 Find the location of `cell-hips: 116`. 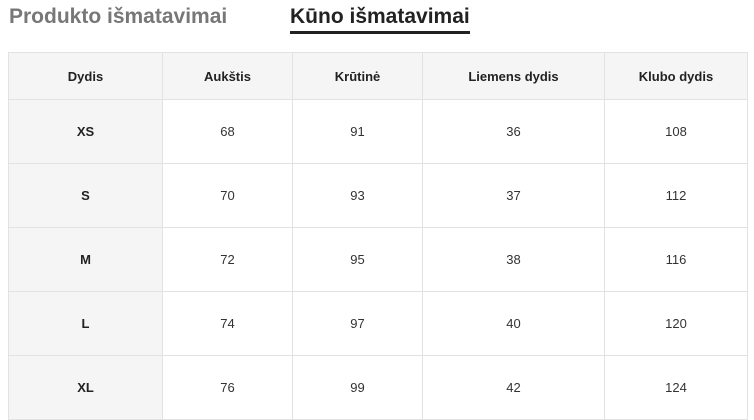

cell-hips: 116 is located at coordinates (676, 259).